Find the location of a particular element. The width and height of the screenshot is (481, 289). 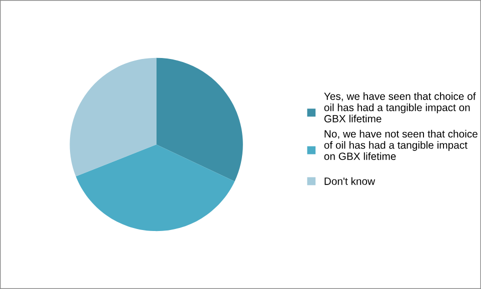

legend-label: No, we have not seen that choice of oil has had a tangible impact on GBX lifetime is located at coordinates (401, 145).